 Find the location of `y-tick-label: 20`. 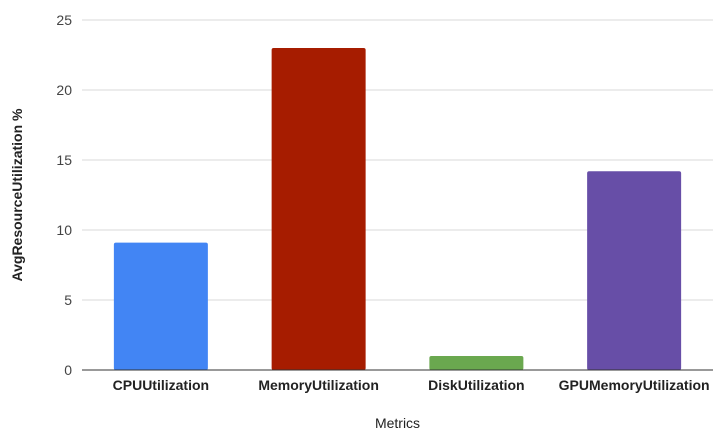

y-tick-label: 20 is located at coordinates (64, 90).